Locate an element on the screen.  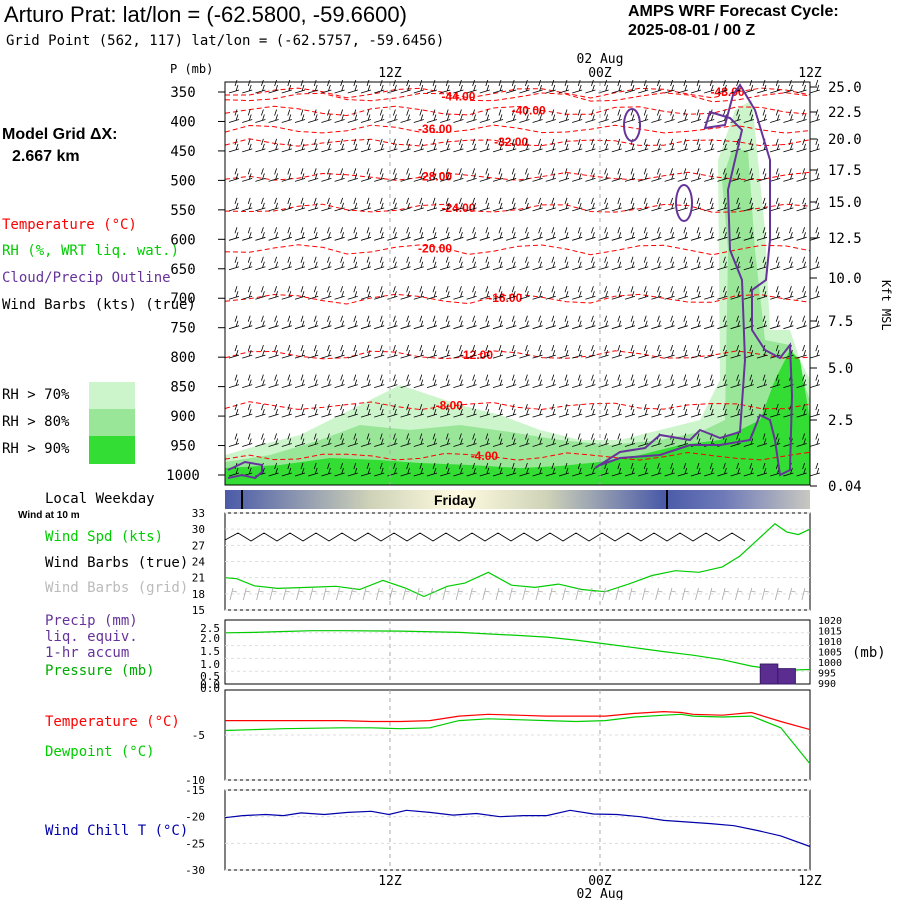
wind-tick-label: 27 is located at coordinates (198, 545).